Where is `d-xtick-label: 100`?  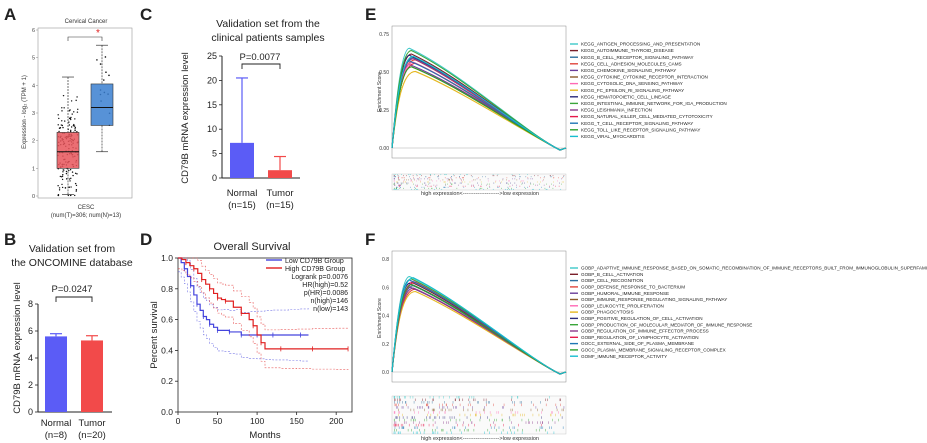 d-xtick-label: 100 is located at coordinates (257, 421).